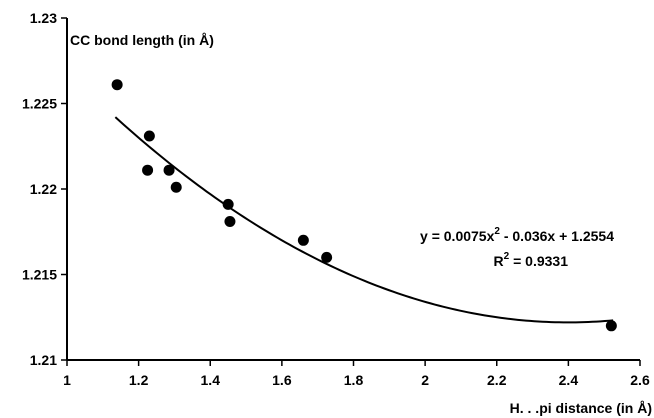 The height and width of the screenshot is (418, 654). Describe the element at coordinates (569, 380) in the screenshot. I see `x-tick-label: 2.4` at that location.